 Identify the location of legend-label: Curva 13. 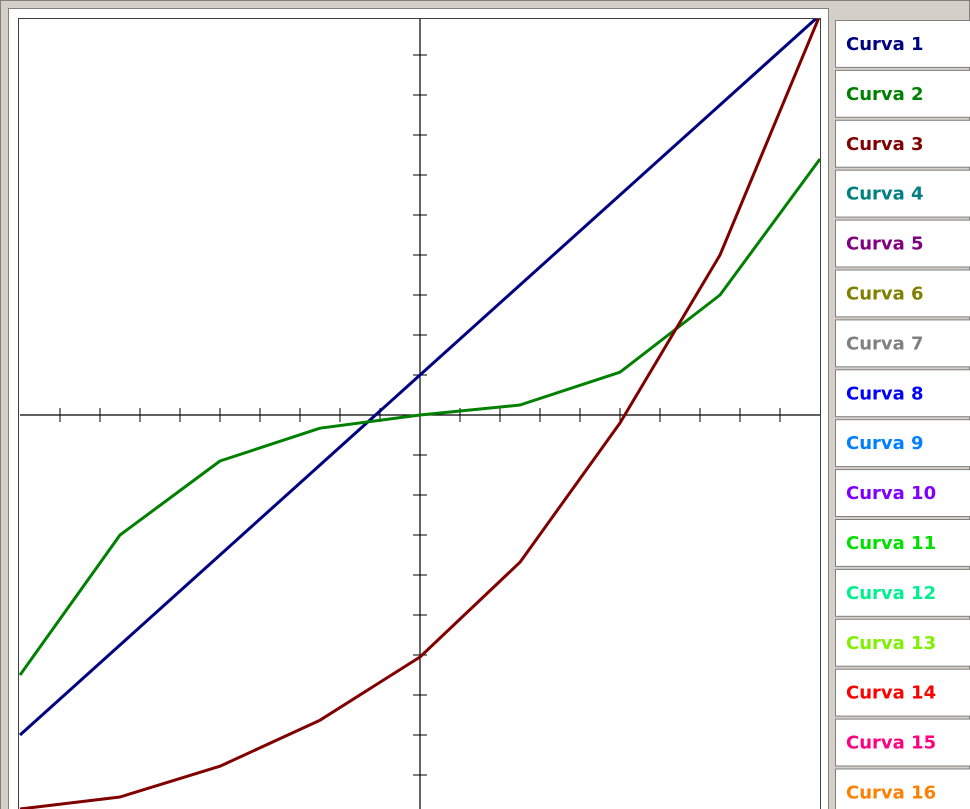
(891, 643).